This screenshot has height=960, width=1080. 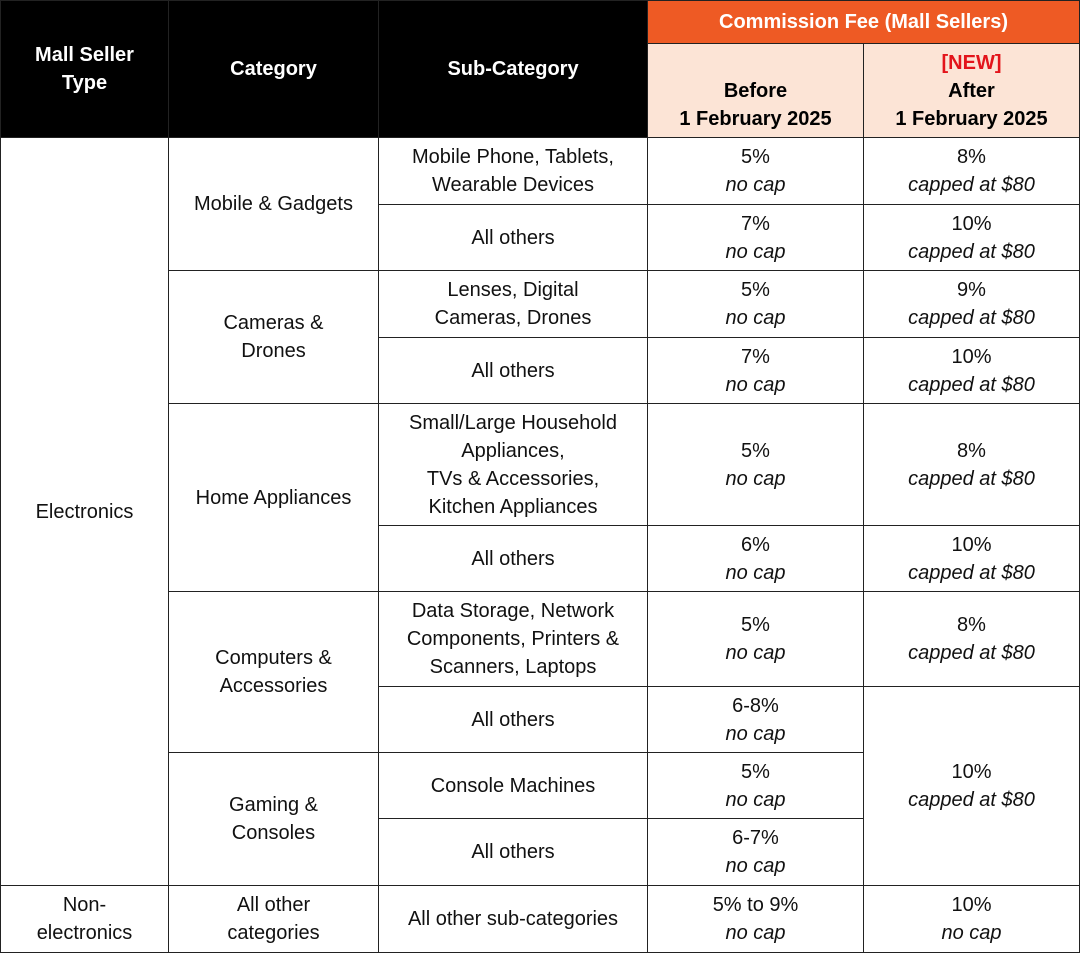 I want to click on table-cell: 9% capped at $80, so click(x=971, y=304).